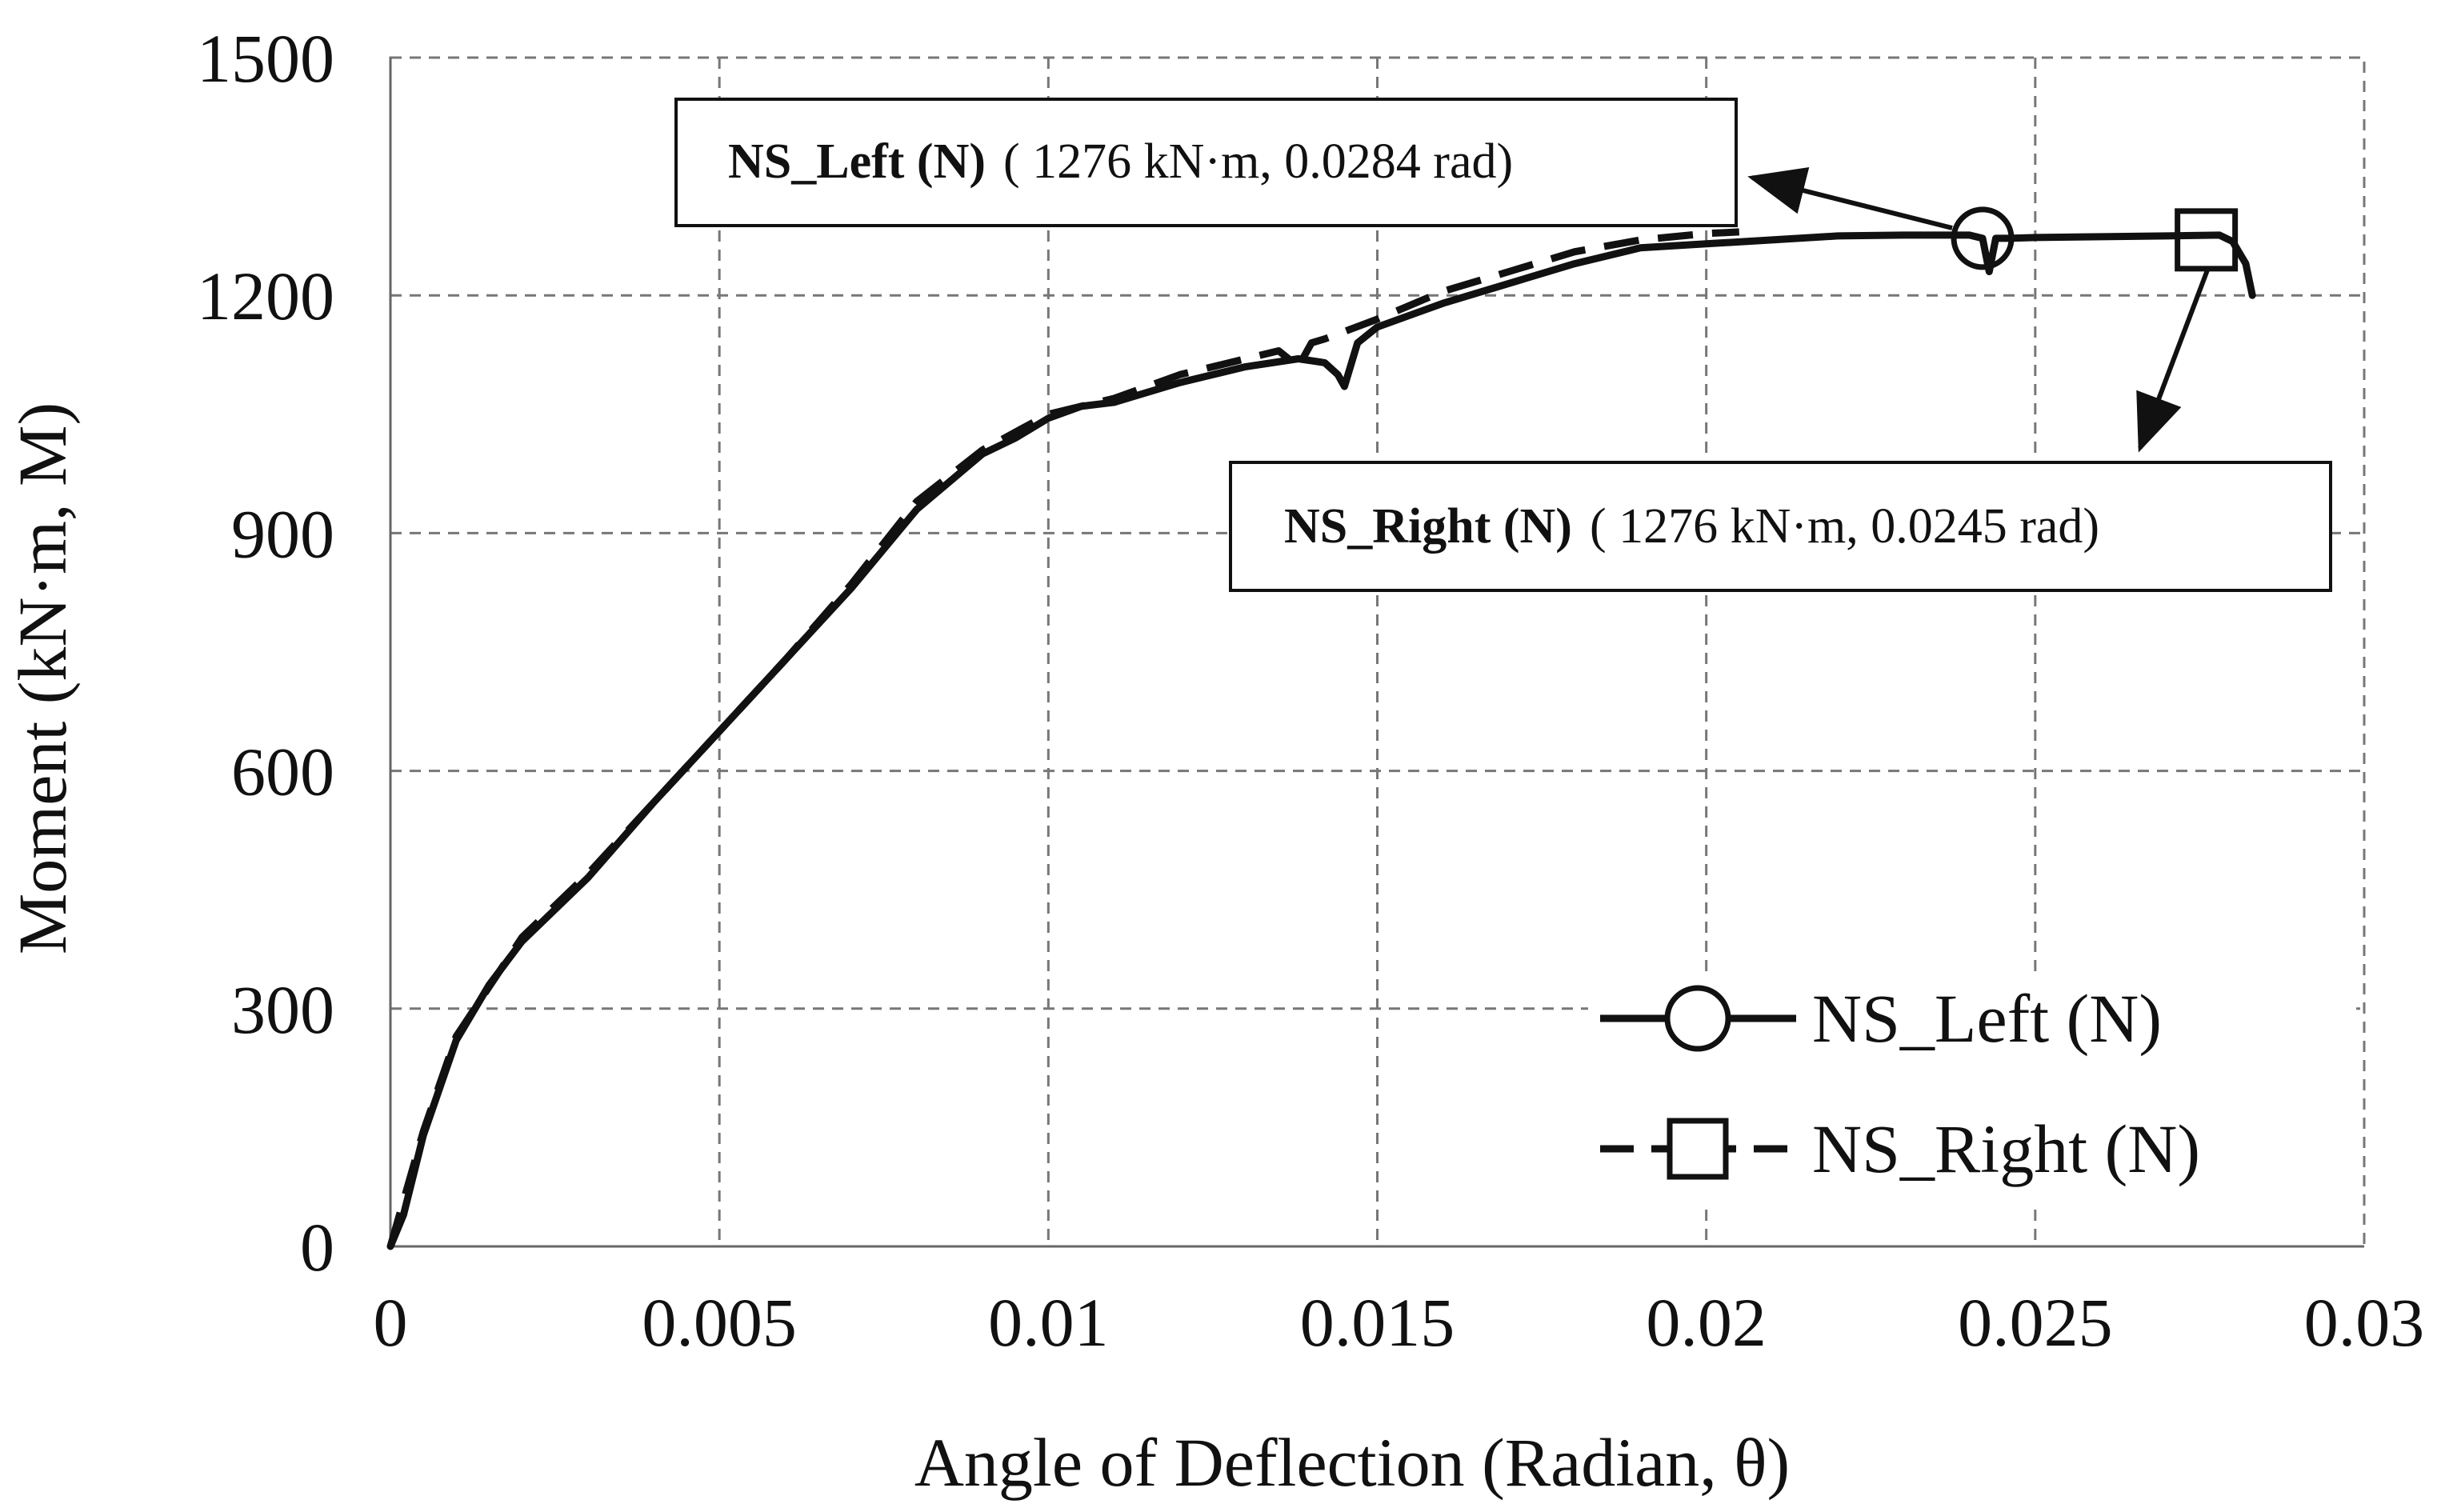 This screenshot has width=2441, height=1512. Describe the element at coordinates (1844, 526) in the screenshot. I see `annotation-ns-right-value: ( 1276 kN·m, 0.0245 rad)` at that location.